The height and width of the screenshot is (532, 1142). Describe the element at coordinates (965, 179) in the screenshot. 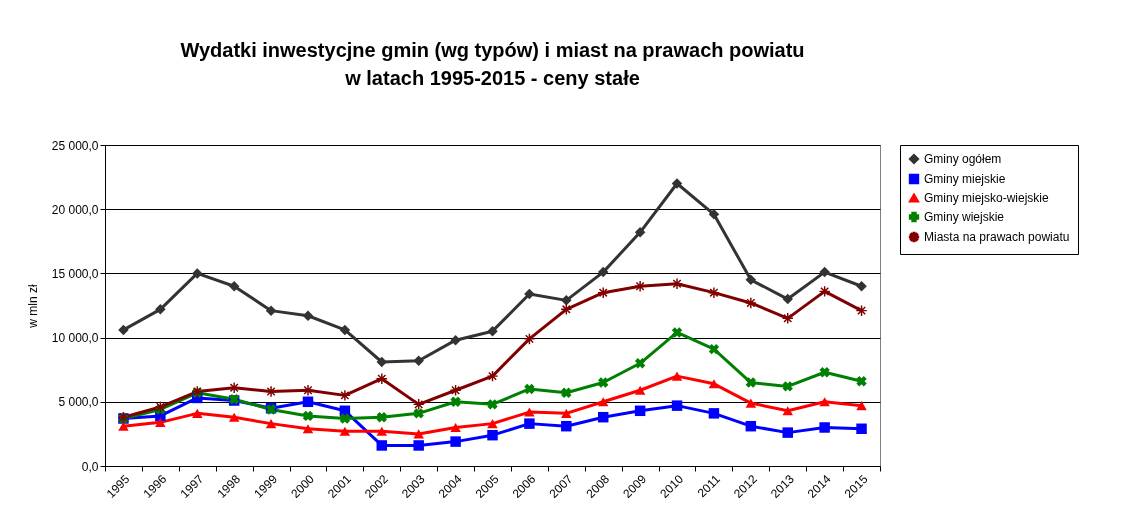

I see `legend-label: Gminy miejskie` at that location.